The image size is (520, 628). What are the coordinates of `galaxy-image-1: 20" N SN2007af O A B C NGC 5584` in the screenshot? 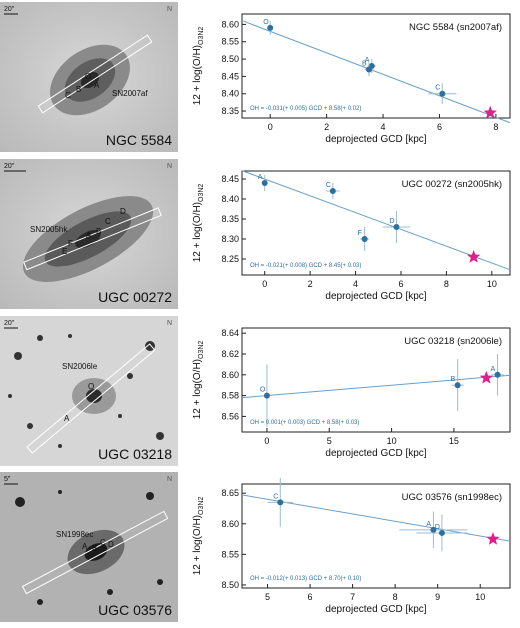 It's located at (89, 77).